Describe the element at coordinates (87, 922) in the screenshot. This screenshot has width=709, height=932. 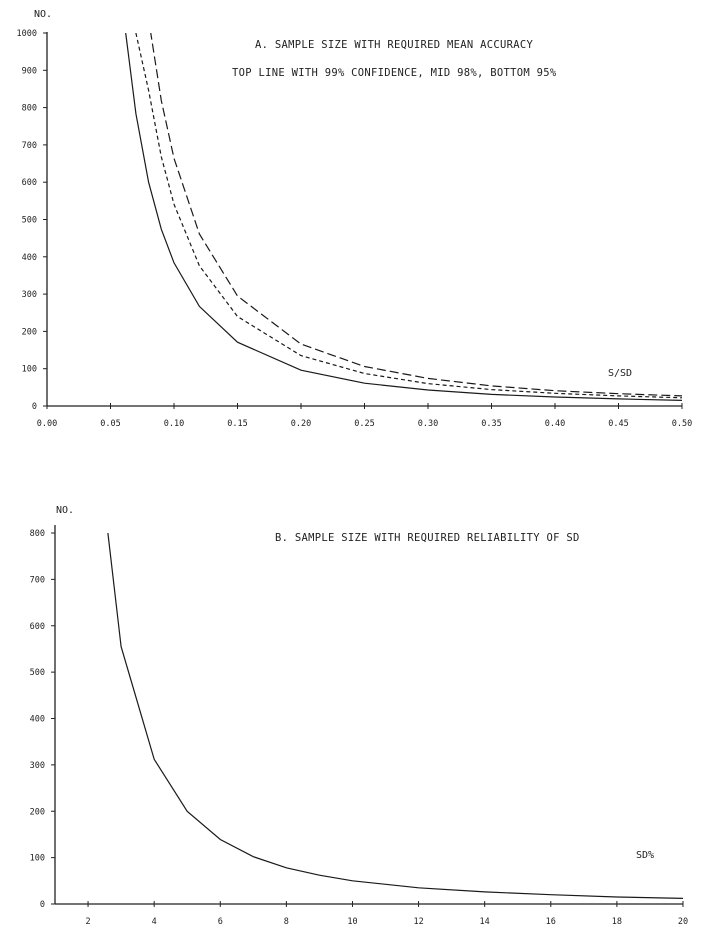
I see `x-tick-label: 2` at that location.